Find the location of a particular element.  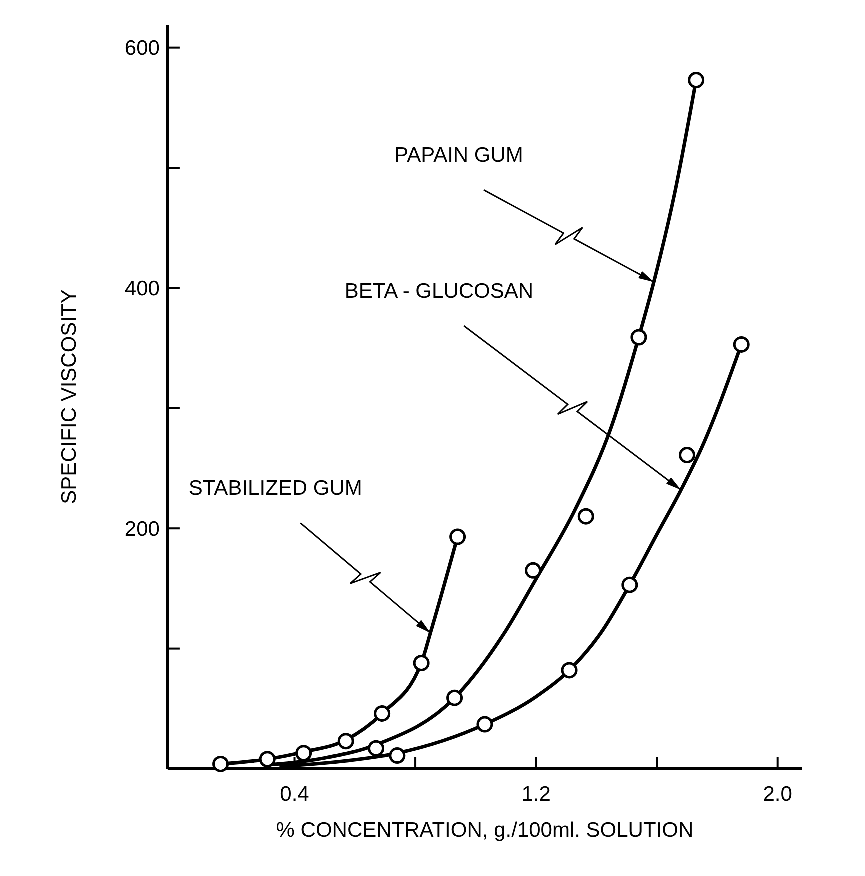

y-tick-label: 600 is located at coordinates (142, 48).